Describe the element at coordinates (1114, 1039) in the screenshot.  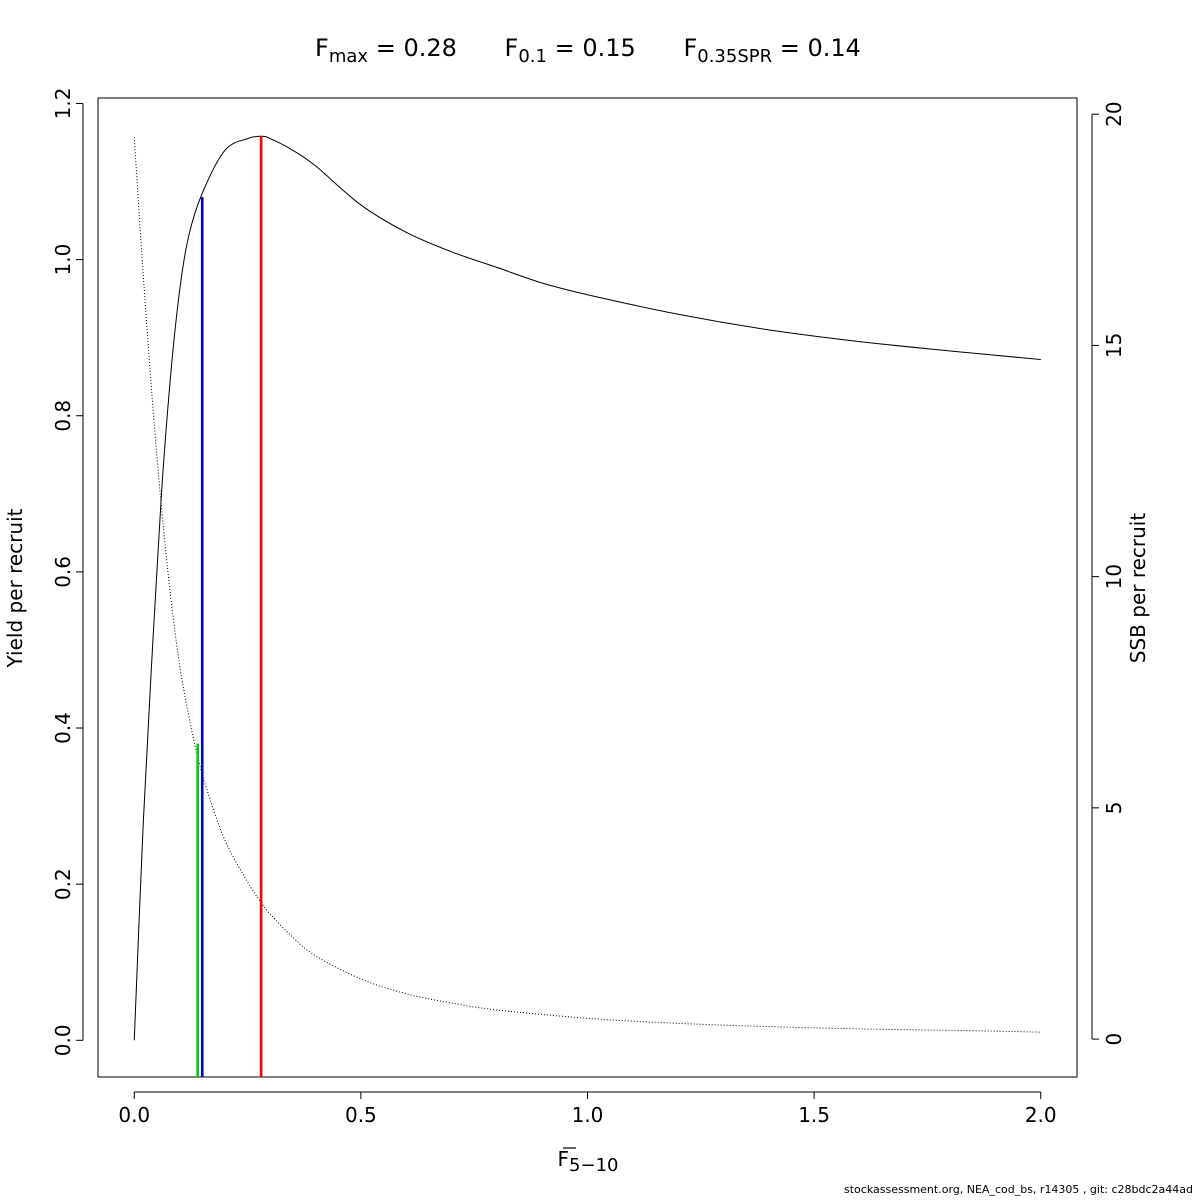
I see `y-right-tick-label: 0` at that location.